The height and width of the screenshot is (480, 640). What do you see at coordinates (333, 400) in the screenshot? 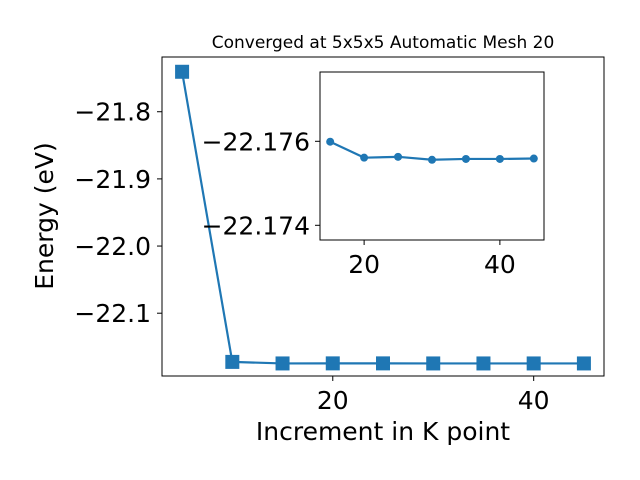
I see `main-x-tick-label: 20` at bounding box center [333, 400].